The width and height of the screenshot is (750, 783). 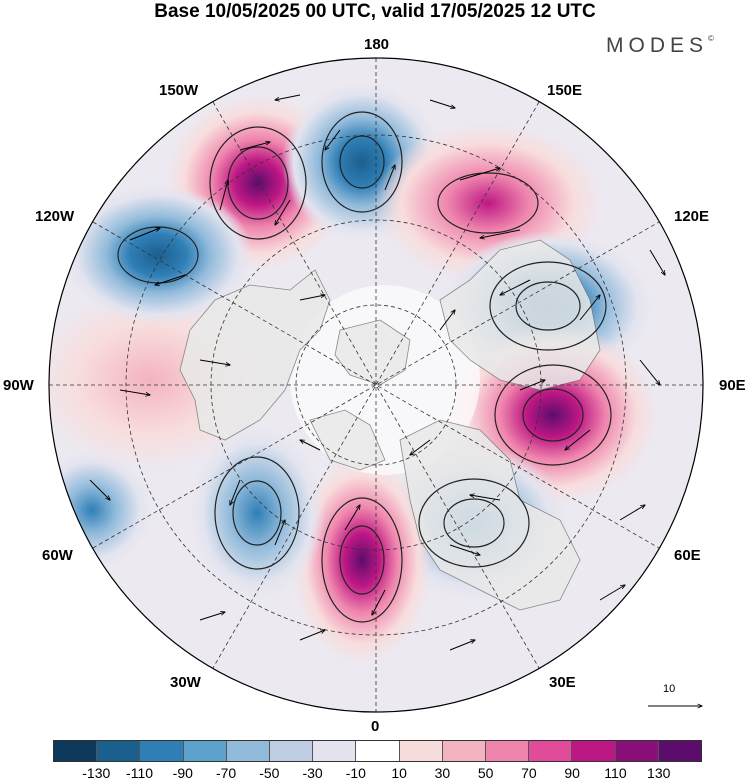 I want to click on colorbar, so click(x=377, y=751).